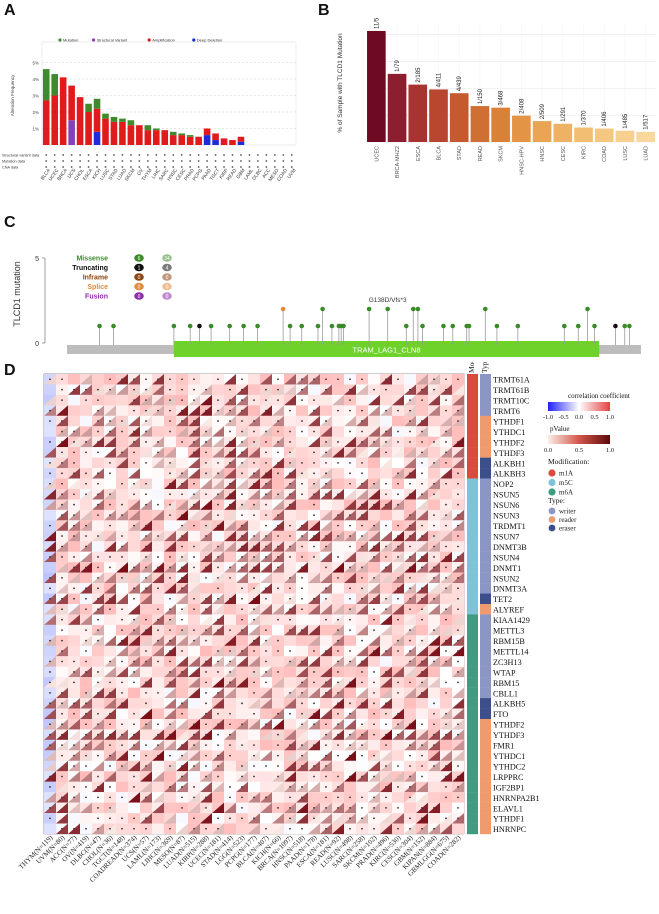  What do you see at coordinates (552, 492) in the screenshot?
I see `legend-modification-swatch` at bounding box center [552, 492].